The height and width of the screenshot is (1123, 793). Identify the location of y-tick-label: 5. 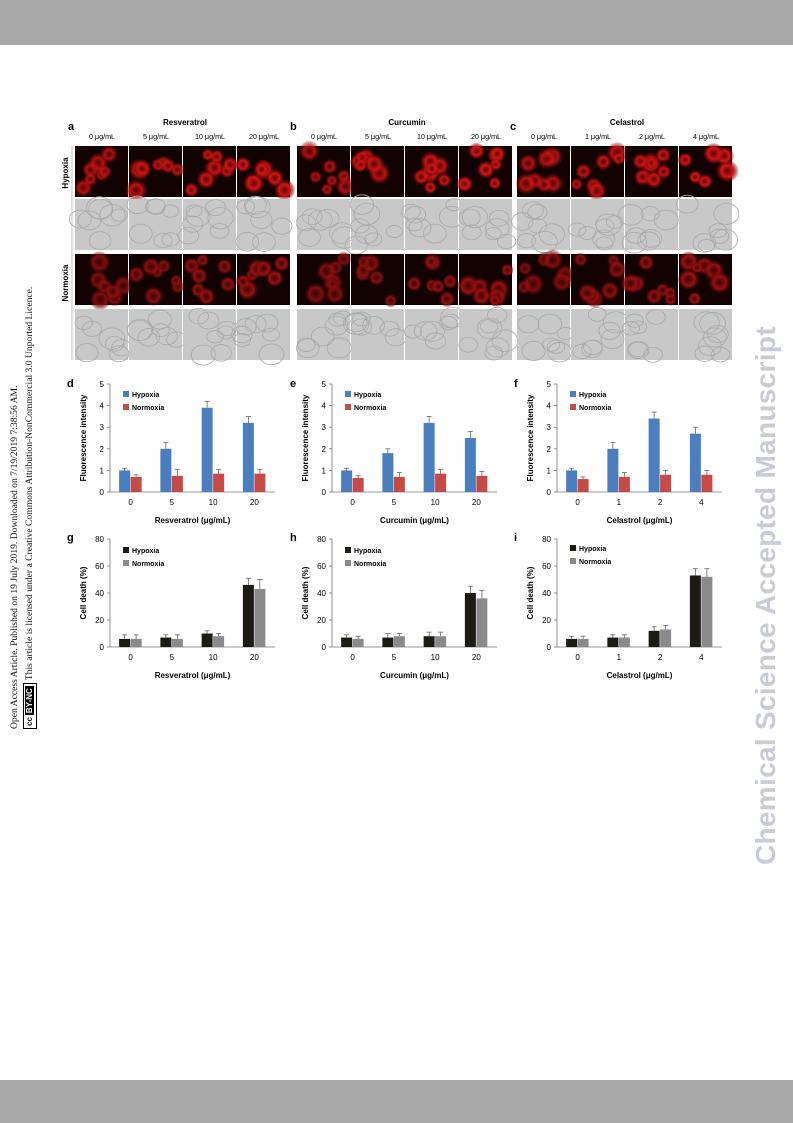
(102, 384).